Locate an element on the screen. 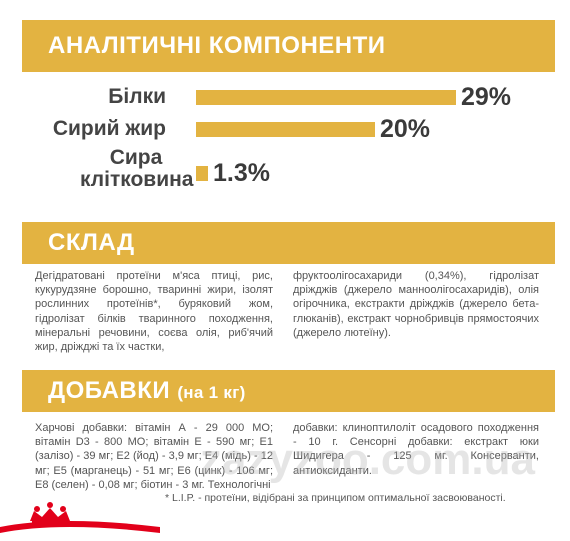  additives-title-main: ДОБАВКИ is located at coordinates (109, 390).